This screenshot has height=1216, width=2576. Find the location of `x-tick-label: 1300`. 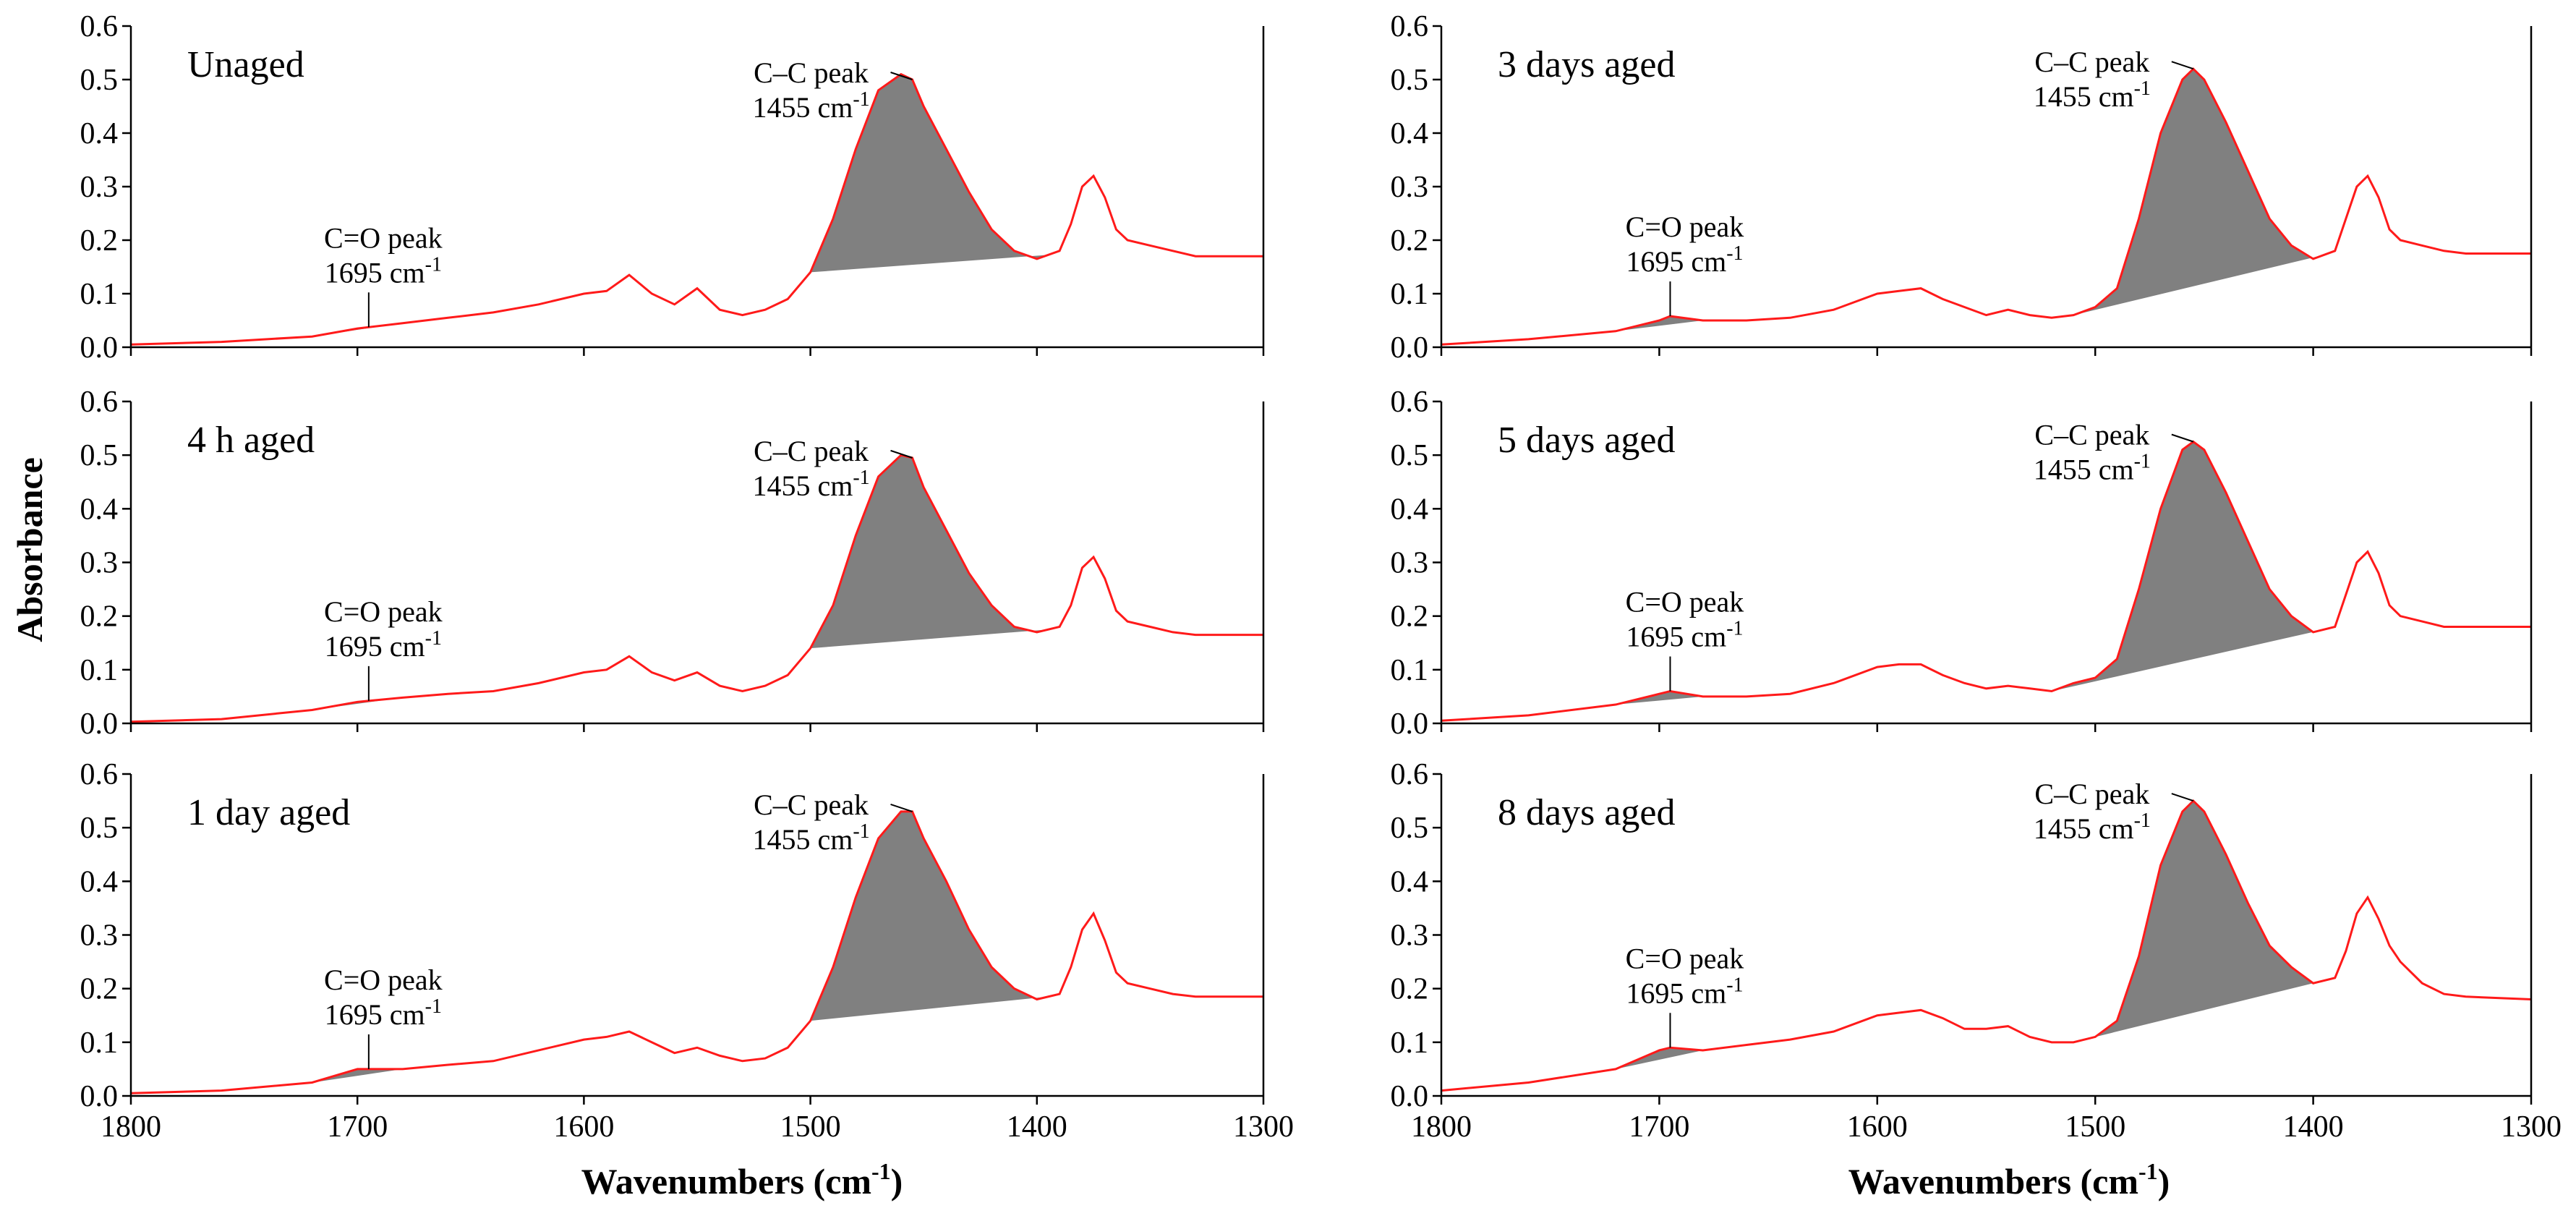

x-tick-label: 1300 is located at coordinates (1263, 1127).